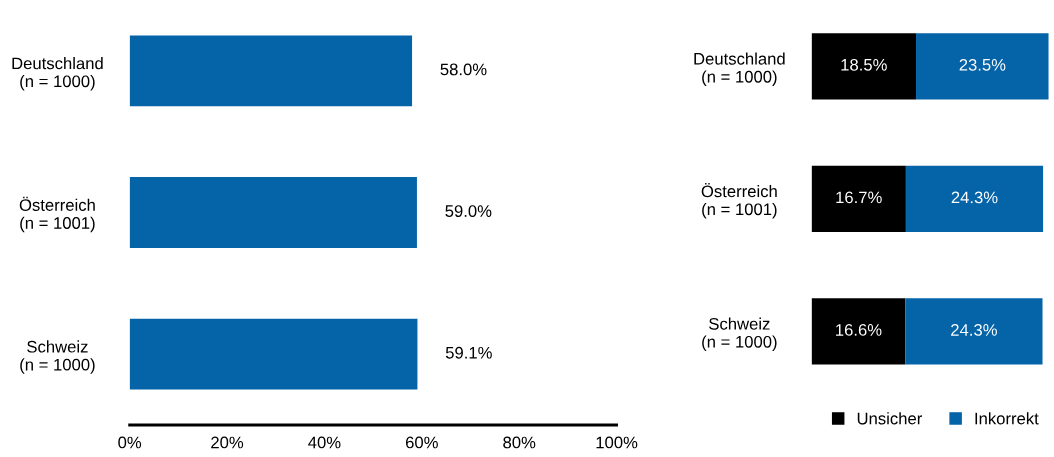 This screenshot has width=1054, height=457. Describe the element at coordinates (324, 442) in the screenshot. I see `x-tick-label: 40%` at that location.